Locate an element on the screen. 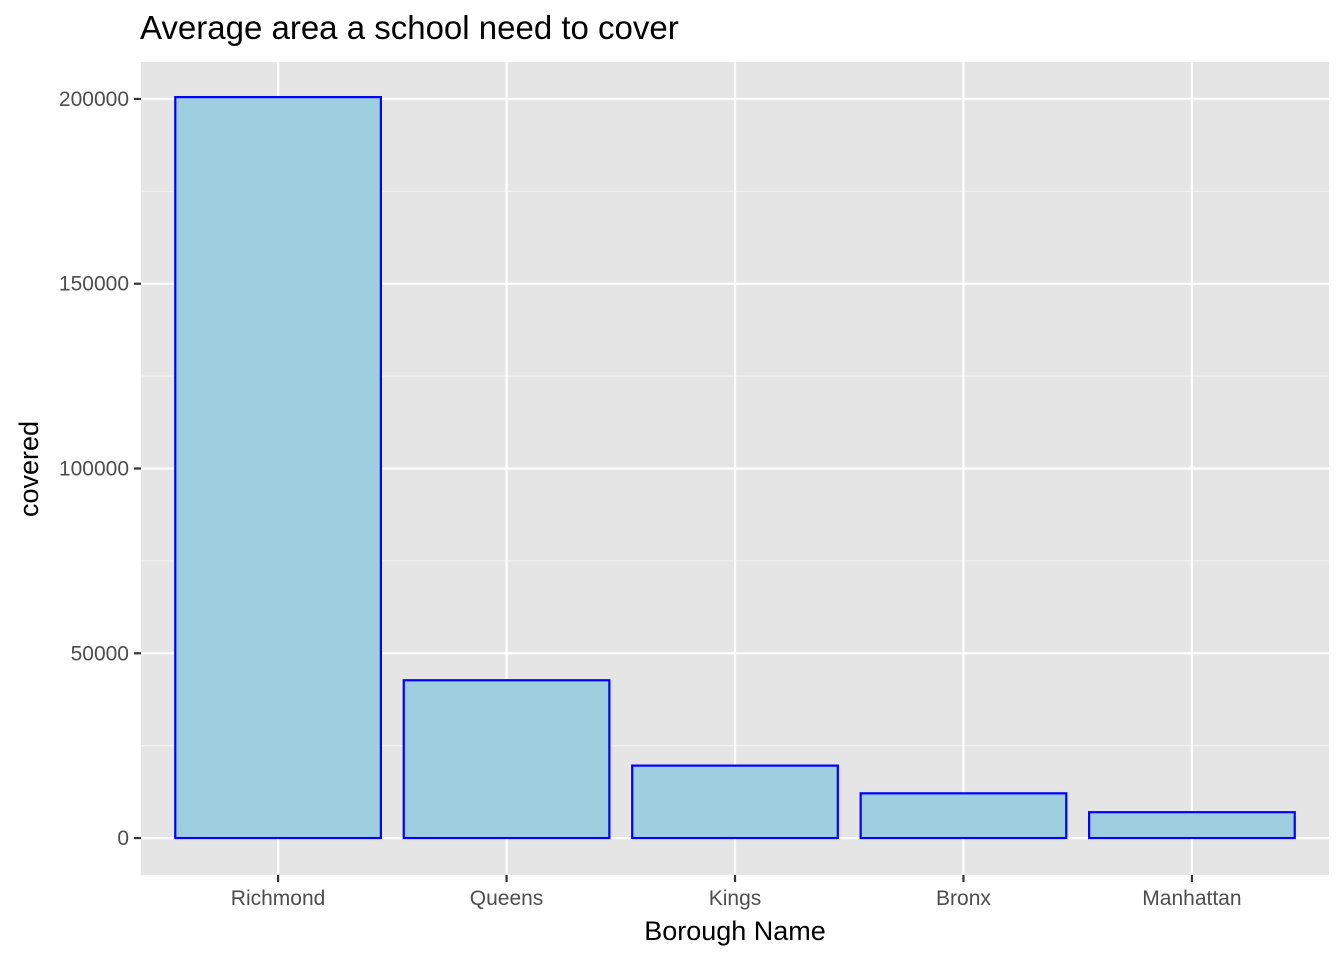 The width and height of the screenshot is (1344, 960). y-tick-label: 50000 is located at coordinates (100, 653).